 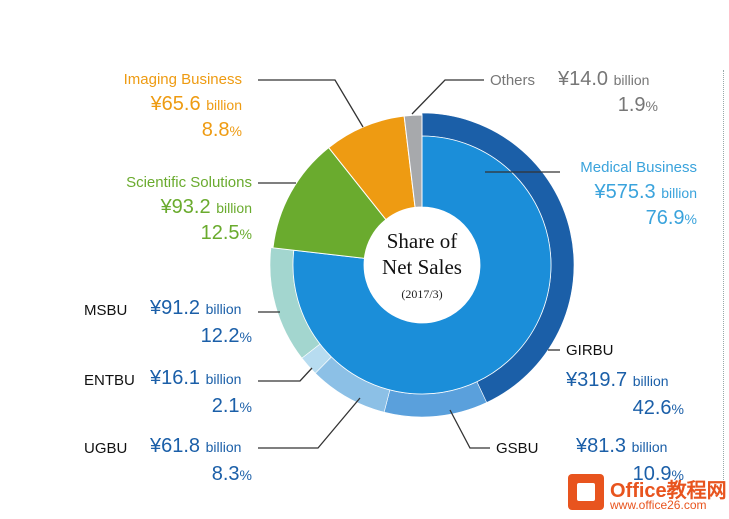 I want to click on label-gsbu-percent: 10.9%, so click(x=630, y=474).